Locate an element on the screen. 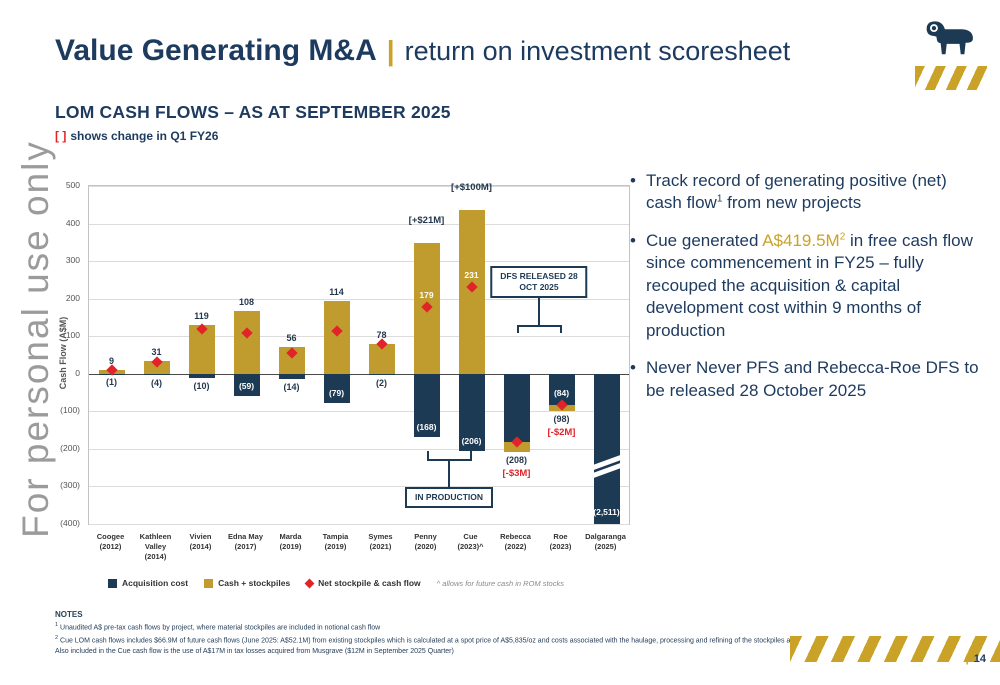 This screenshot has height=685, width=1000. acquisition-value-label: (208) is located at coordinates (516, 459).